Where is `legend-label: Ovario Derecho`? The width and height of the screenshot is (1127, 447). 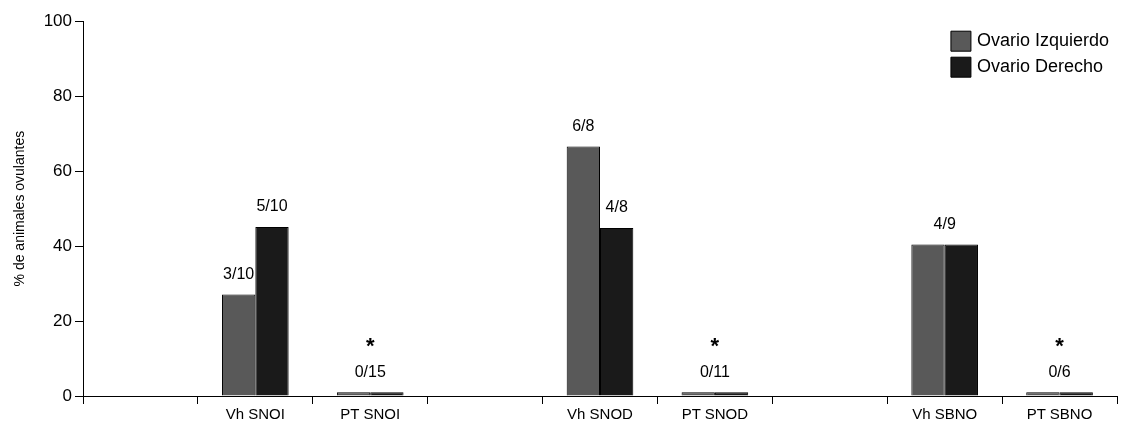 legend-label: Ovario Derecho is located at coordinates (1039, 66).